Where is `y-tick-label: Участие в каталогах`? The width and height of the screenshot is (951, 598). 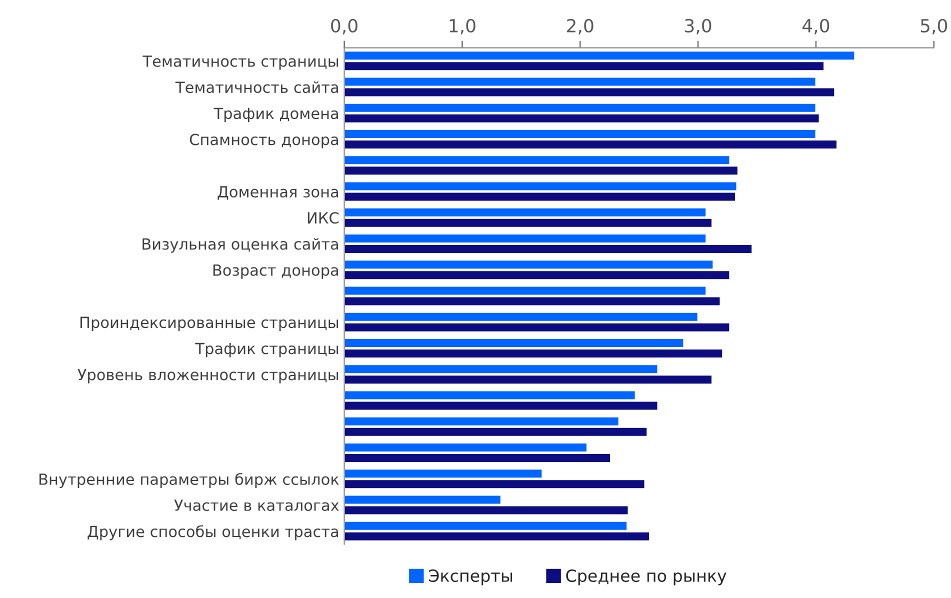 y-tick-label: Участие в каталогах is located at coordinates (256, 506).